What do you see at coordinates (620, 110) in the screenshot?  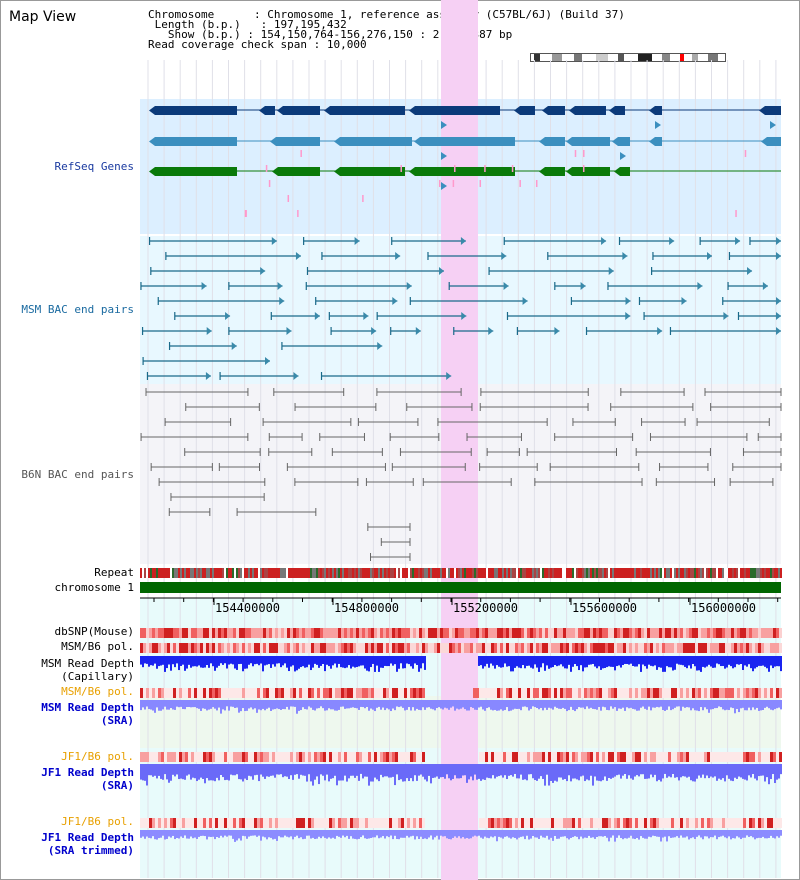 I see `gene-exon-block` at bounding box center [620, 110].